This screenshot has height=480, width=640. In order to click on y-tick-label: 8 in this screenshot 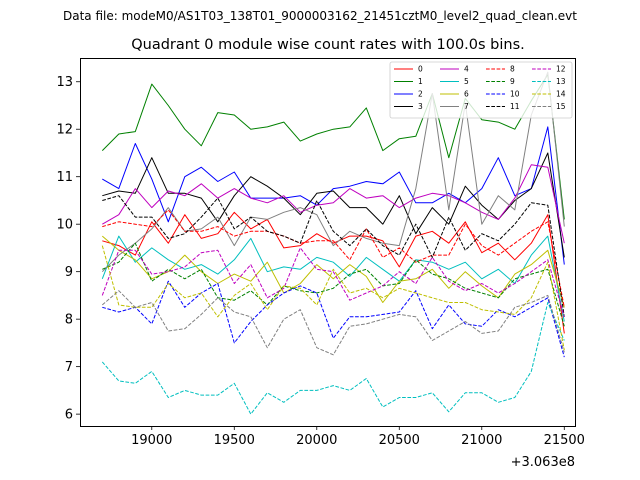, I will do `click(69, 320)`.